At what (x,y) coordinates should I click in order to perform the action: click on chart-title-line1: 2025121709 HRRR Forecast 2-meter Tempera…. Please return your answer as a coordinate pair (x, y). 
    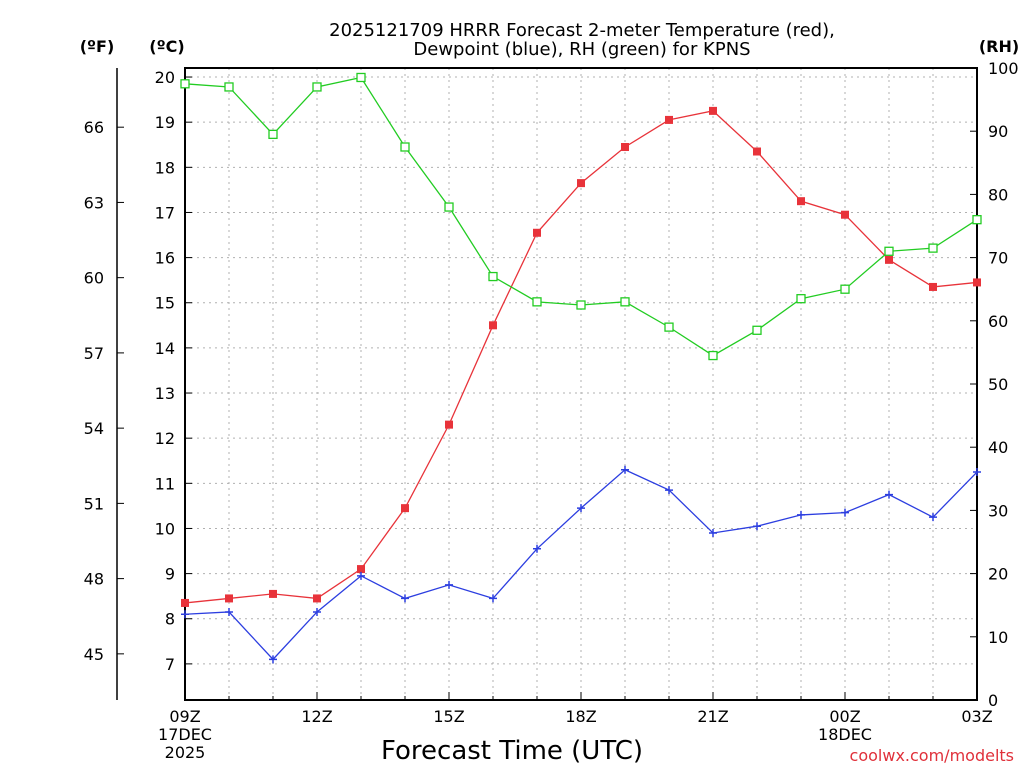
    Looking at the image, I should click on (582, 30).